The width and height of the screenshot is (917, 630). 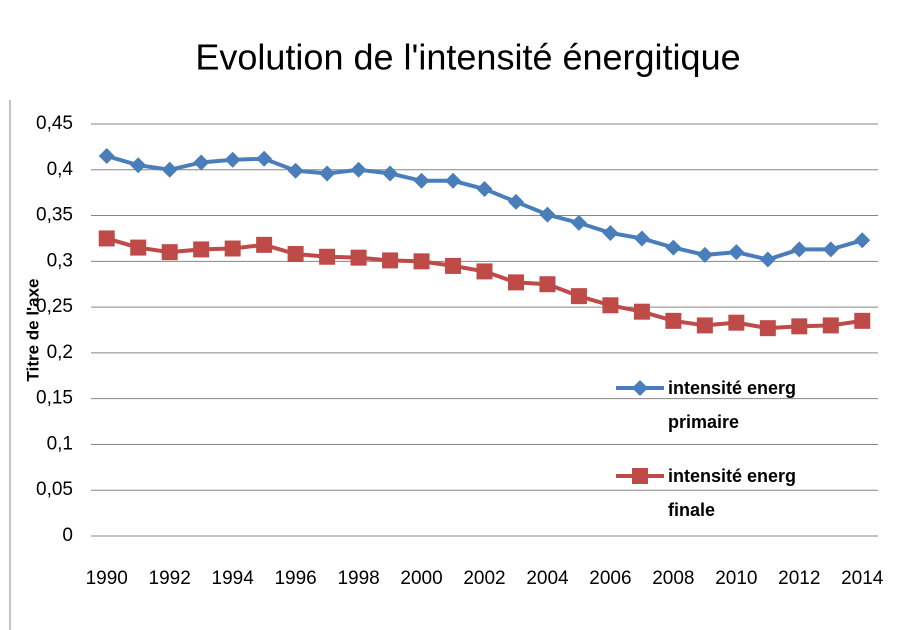 What do you see at coordinates (421, 578) in the screenshot?
I see `x-tick-label: 2000` at bounding box center [421, 578].